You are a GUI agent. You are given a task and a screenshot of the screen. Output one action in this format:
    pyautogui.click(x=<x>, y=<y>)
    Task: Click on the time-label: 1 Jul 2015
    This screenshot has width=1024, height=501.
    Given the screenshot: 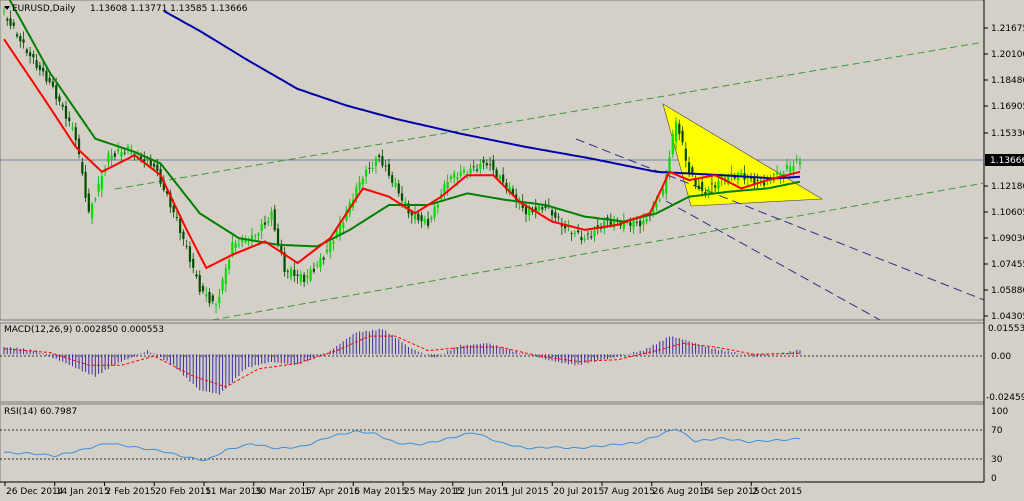 What is the action you would take?
    pyautogui.click(x=526, y=492)
    